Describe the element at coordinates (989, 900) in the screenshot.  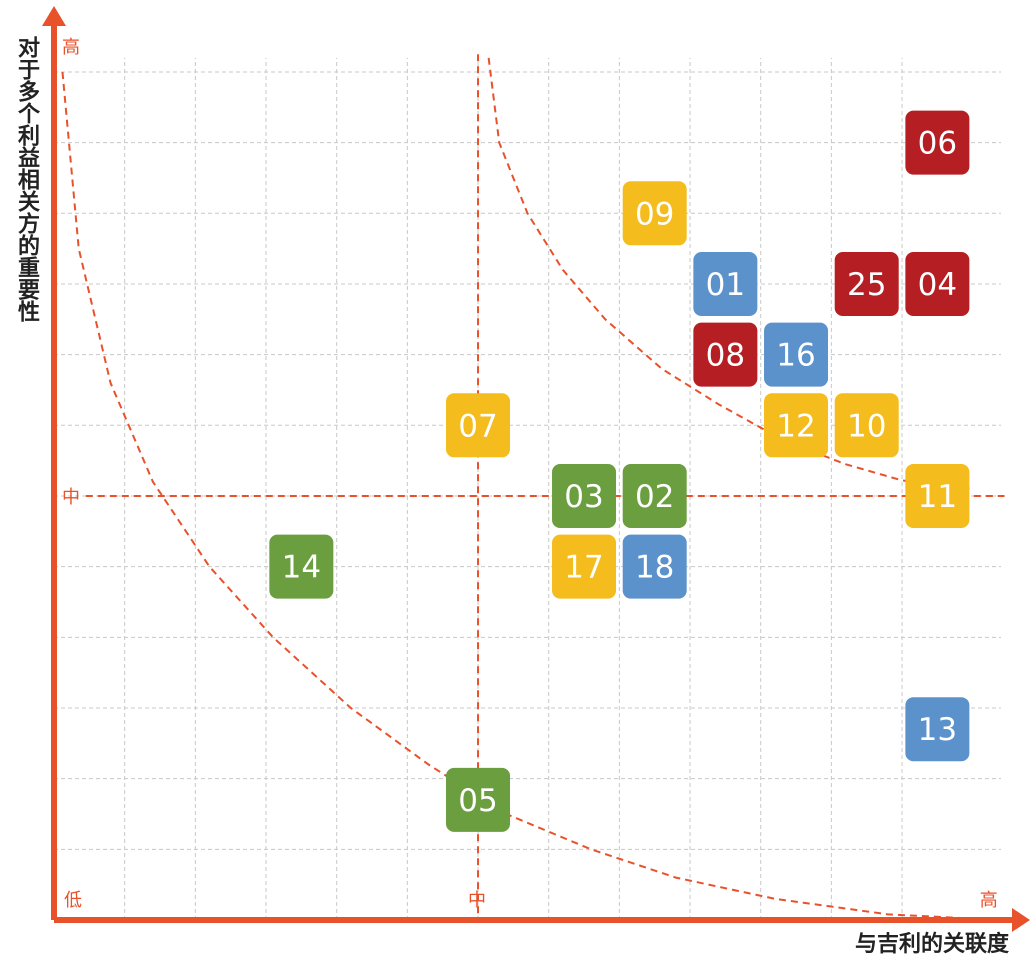
I see `x-tick-label: 高` at that location.